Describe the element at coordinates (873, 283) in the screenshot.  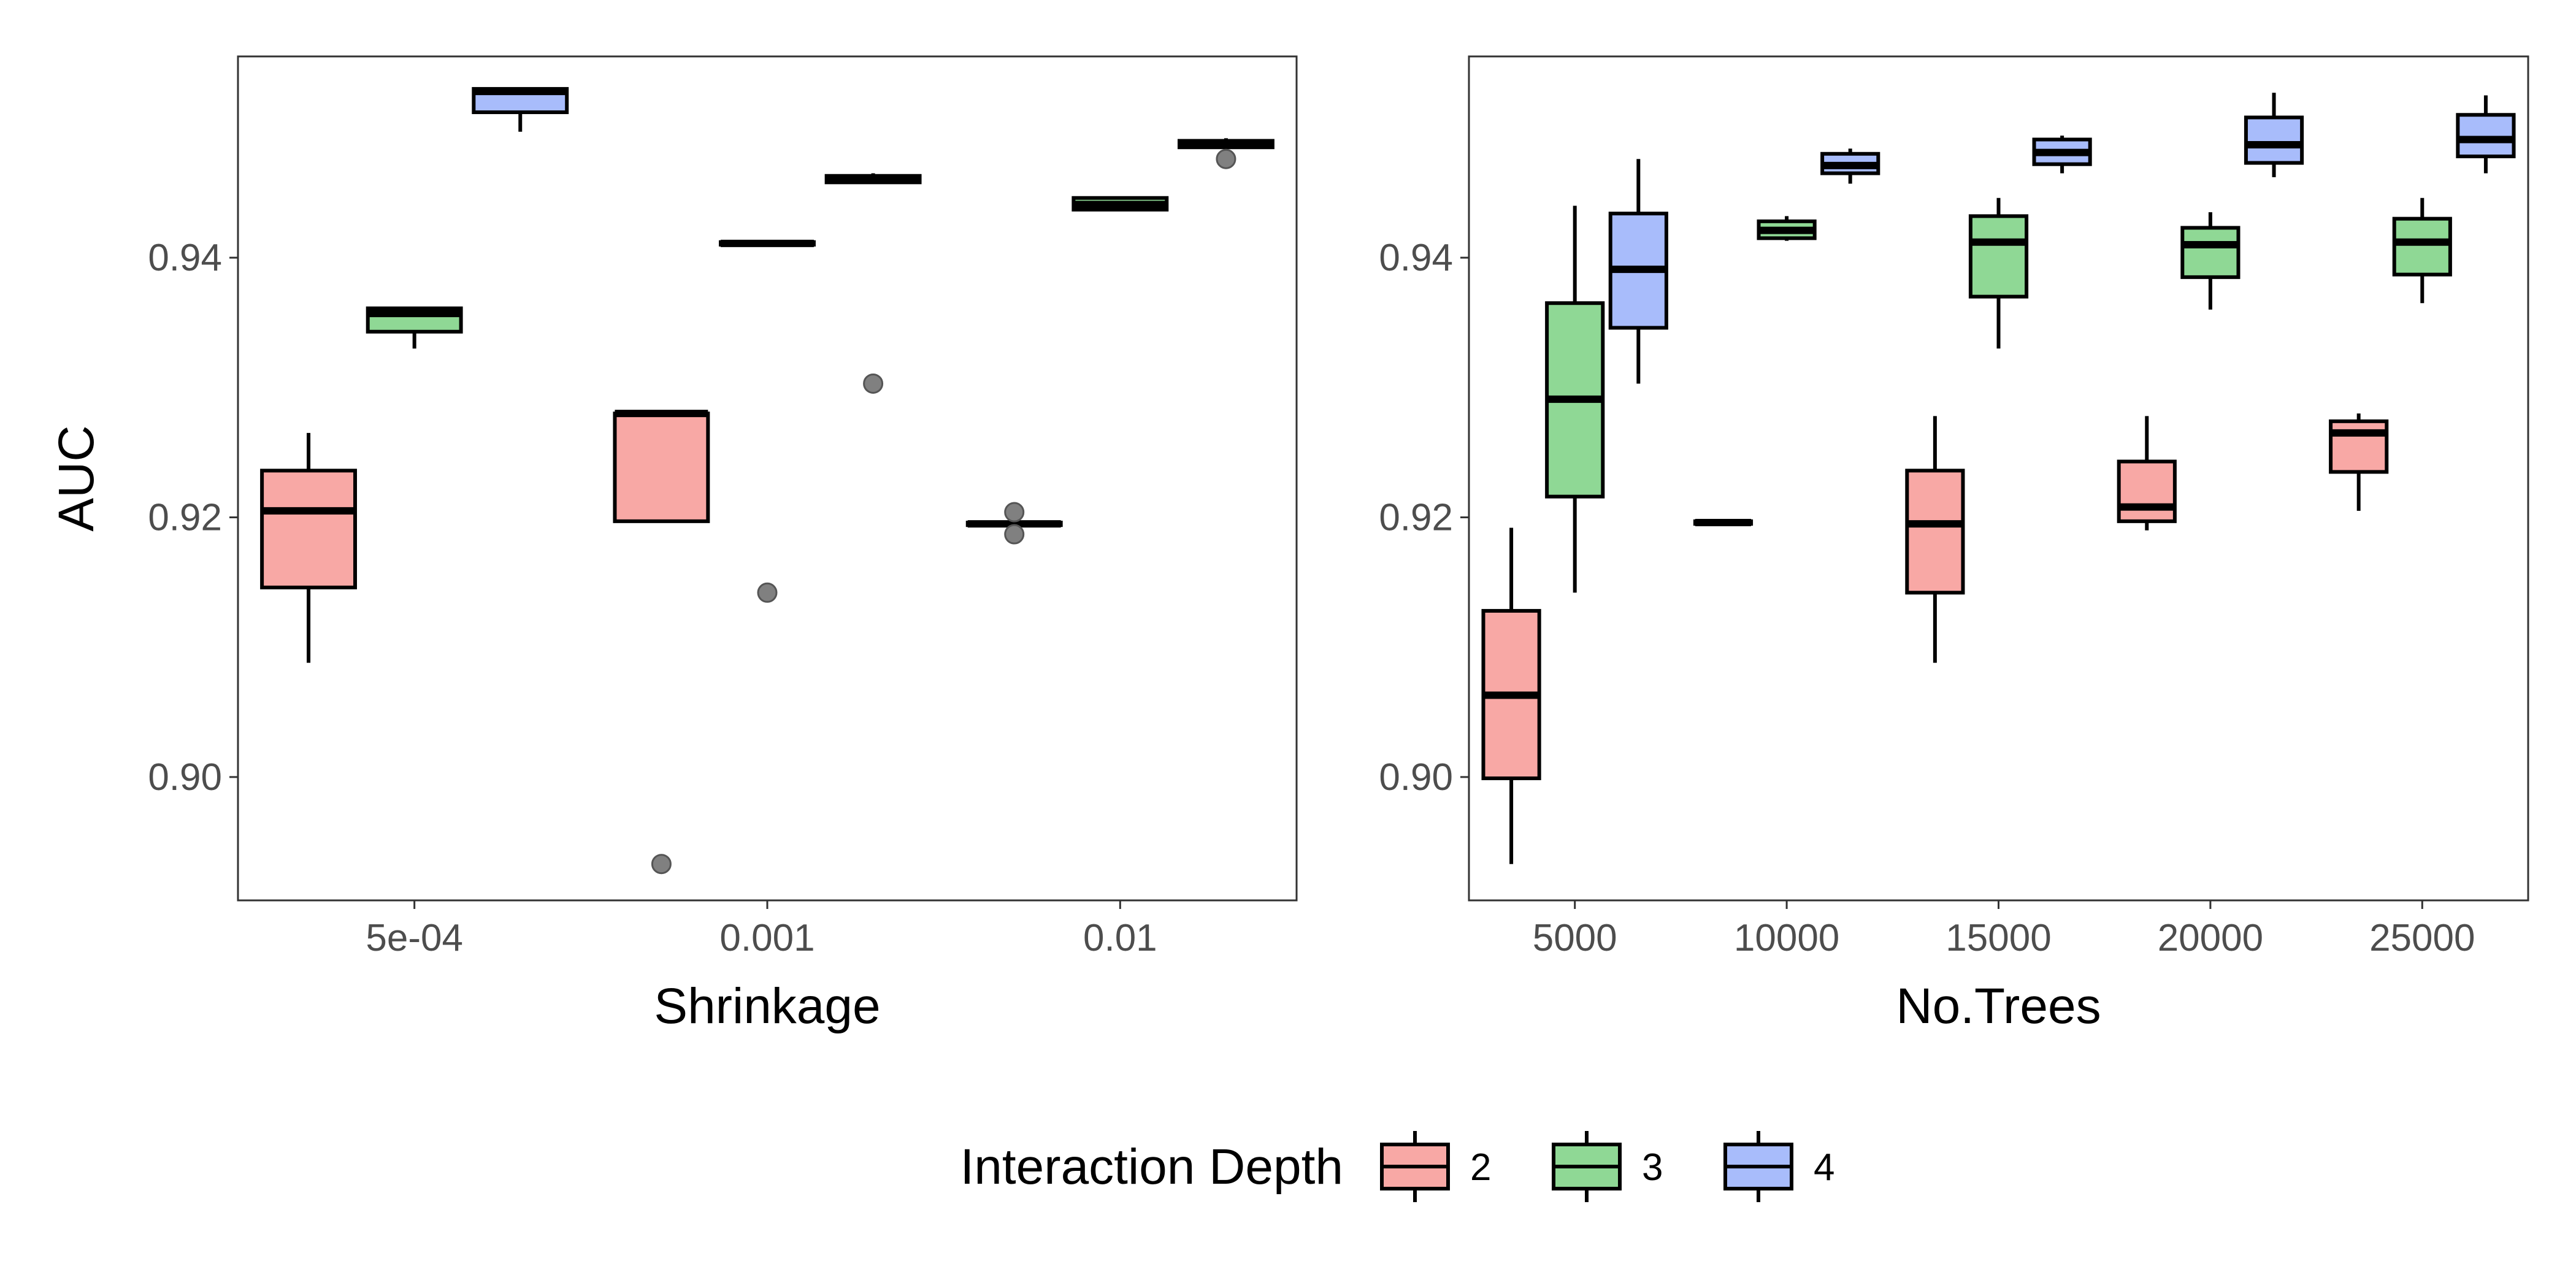
I see `box-series-4-0.001` at that location.